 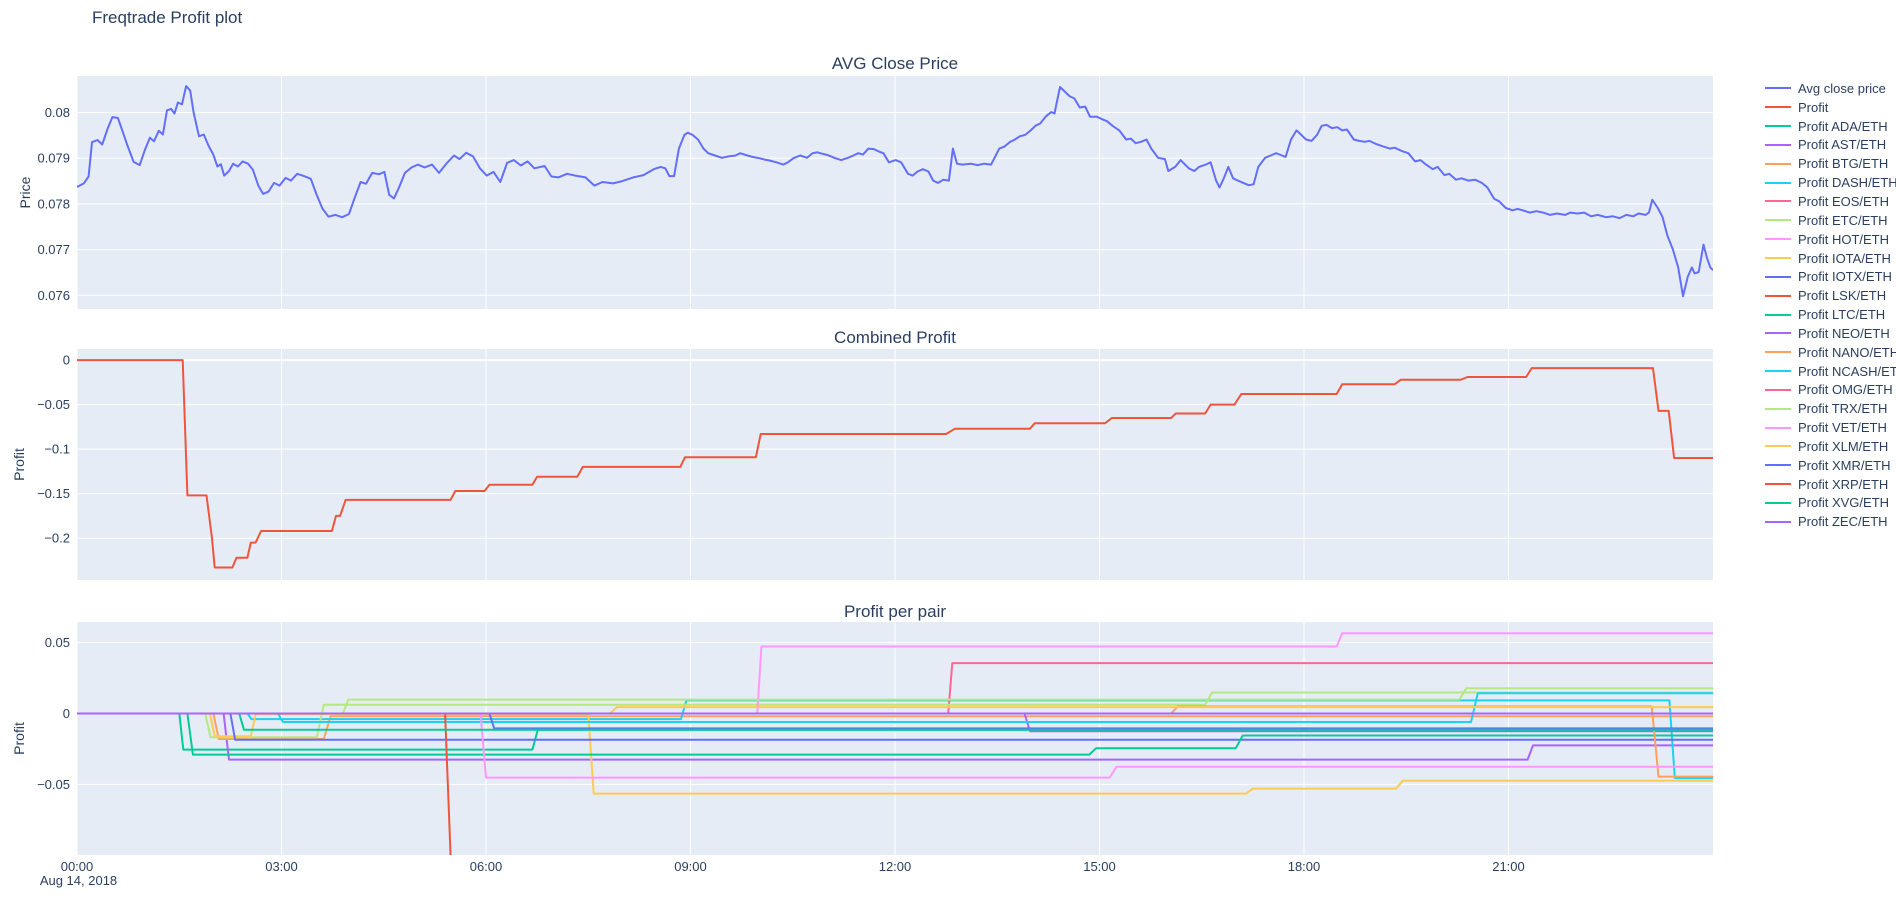 I want to click on y-tick-label: 0.08, so click(x=57, y=112).